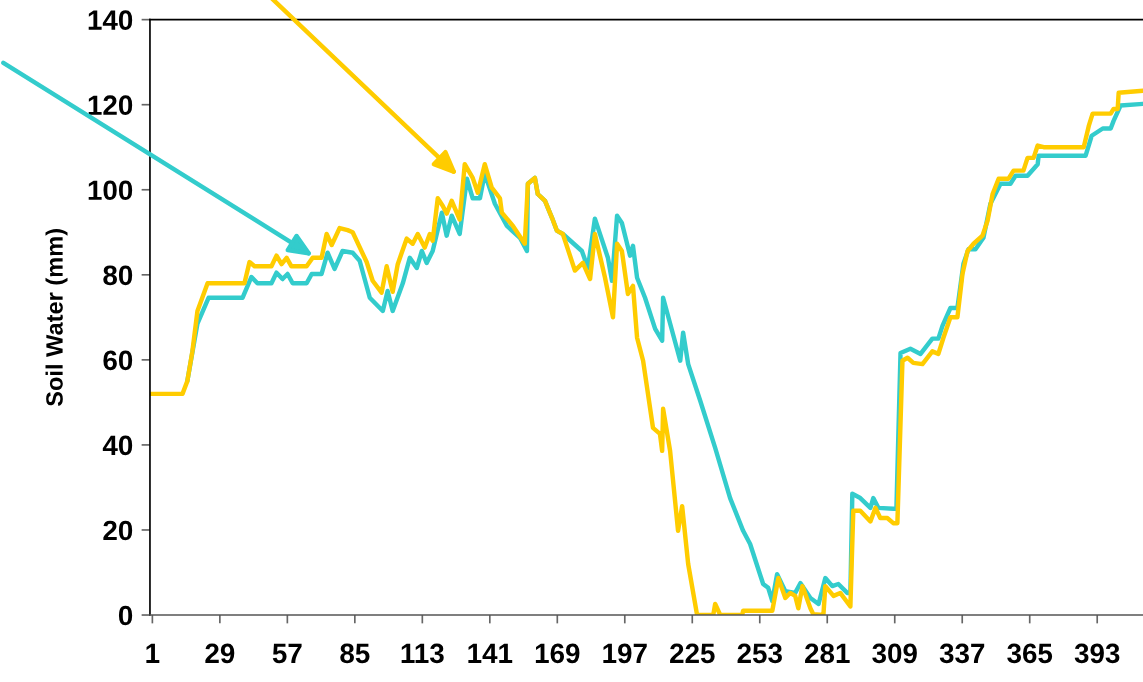 Image resolution: width=1143 pixels, height=682 pixels. Describe the element at coordinates (1097, 653) in the screenshot. I see `x-tick-label: 393` at that location.